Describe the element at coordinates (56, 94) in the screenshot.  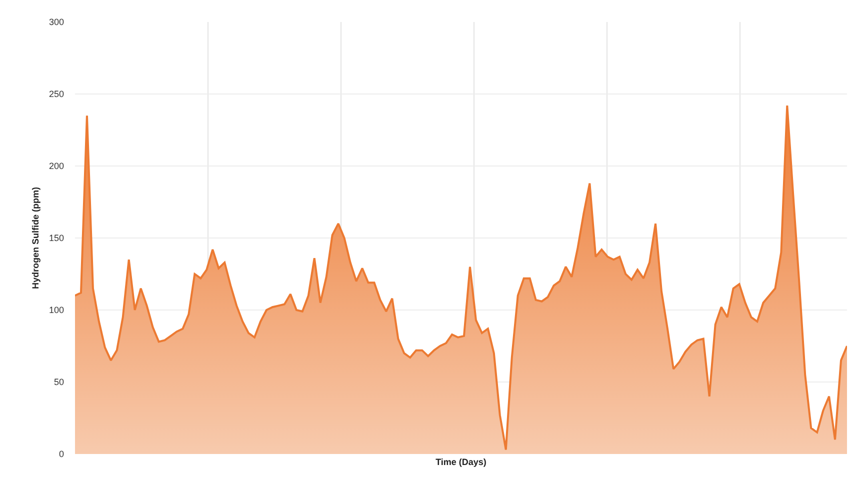
I see `y-tick-label: 250` at that location.